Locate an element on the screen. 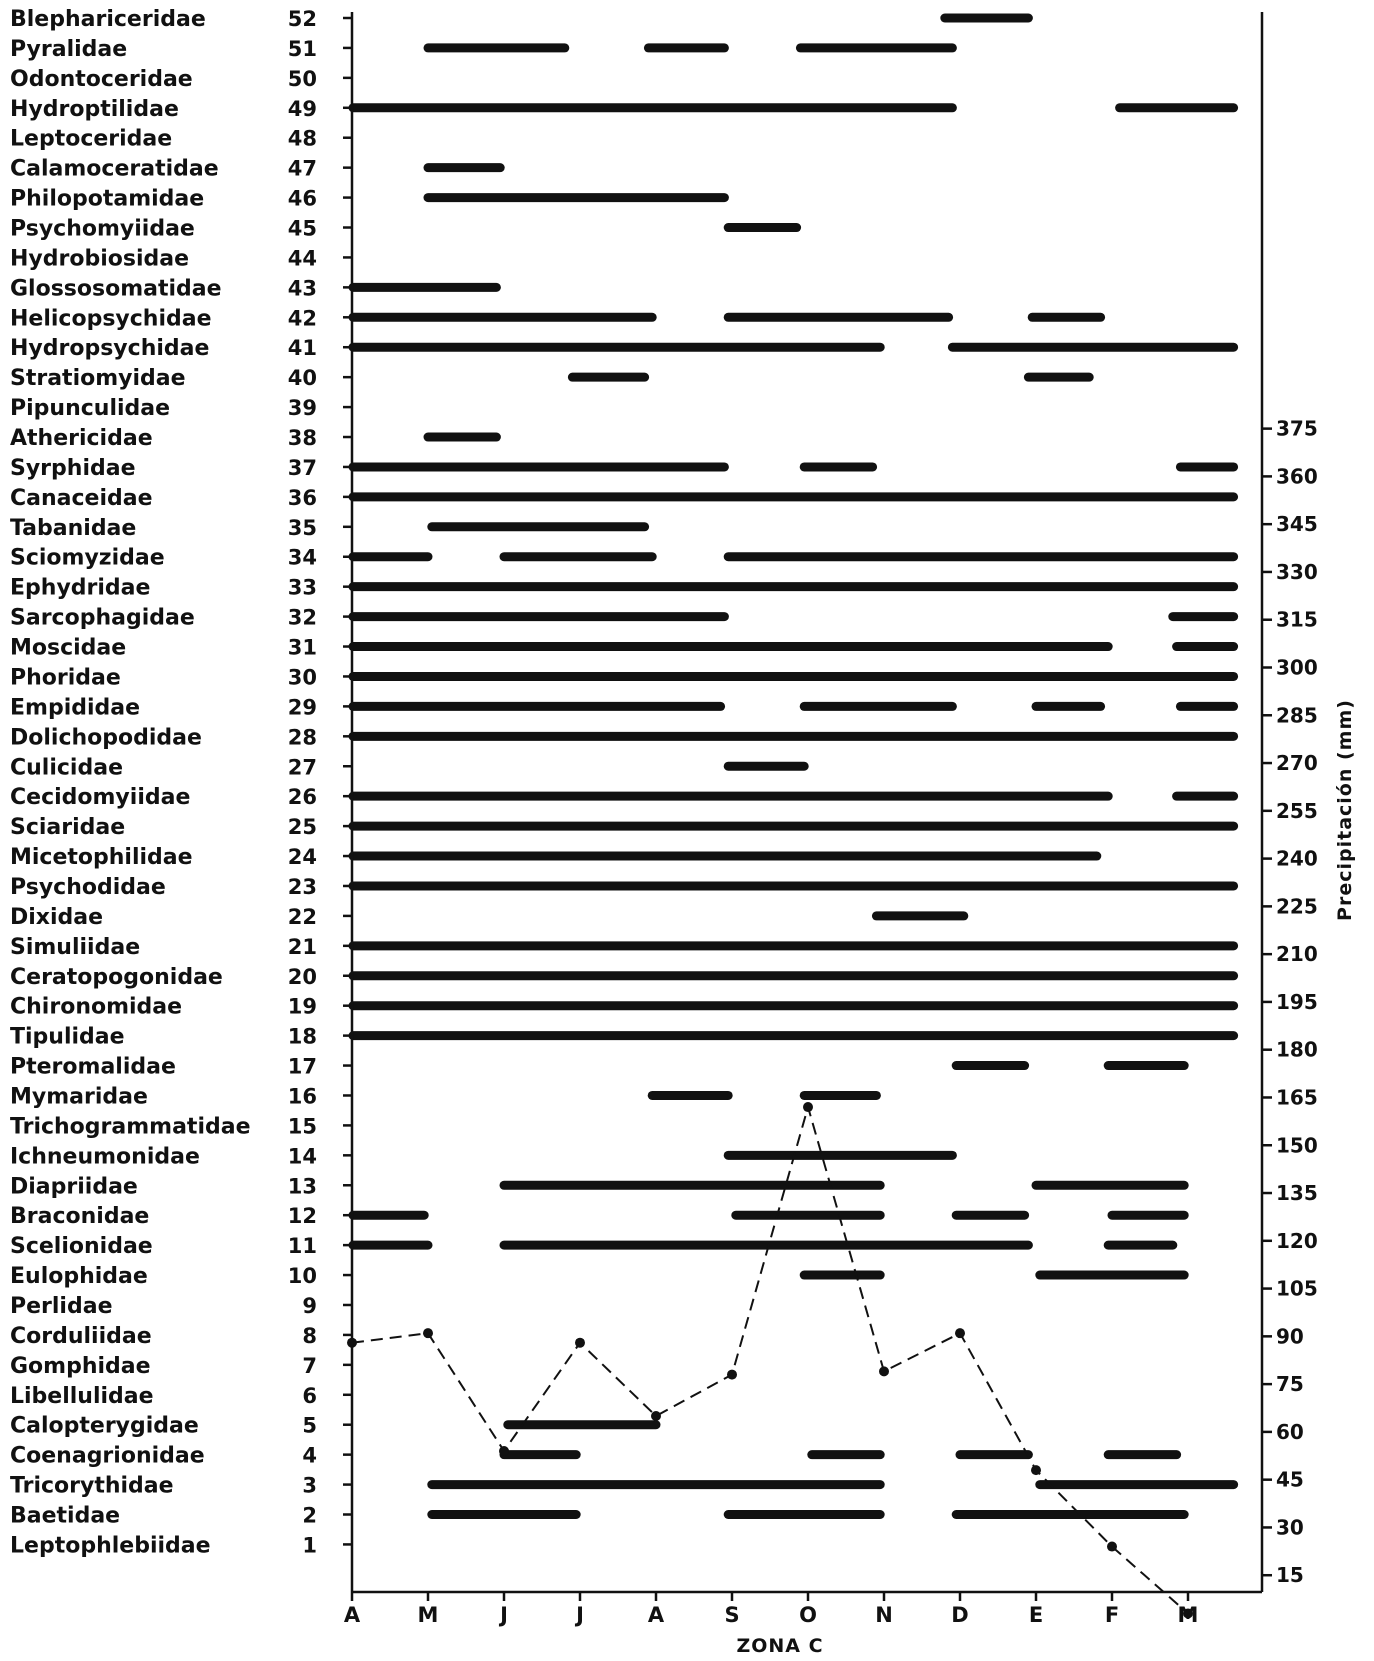  family-number-label: 51 is located at coordinates (302, 49).